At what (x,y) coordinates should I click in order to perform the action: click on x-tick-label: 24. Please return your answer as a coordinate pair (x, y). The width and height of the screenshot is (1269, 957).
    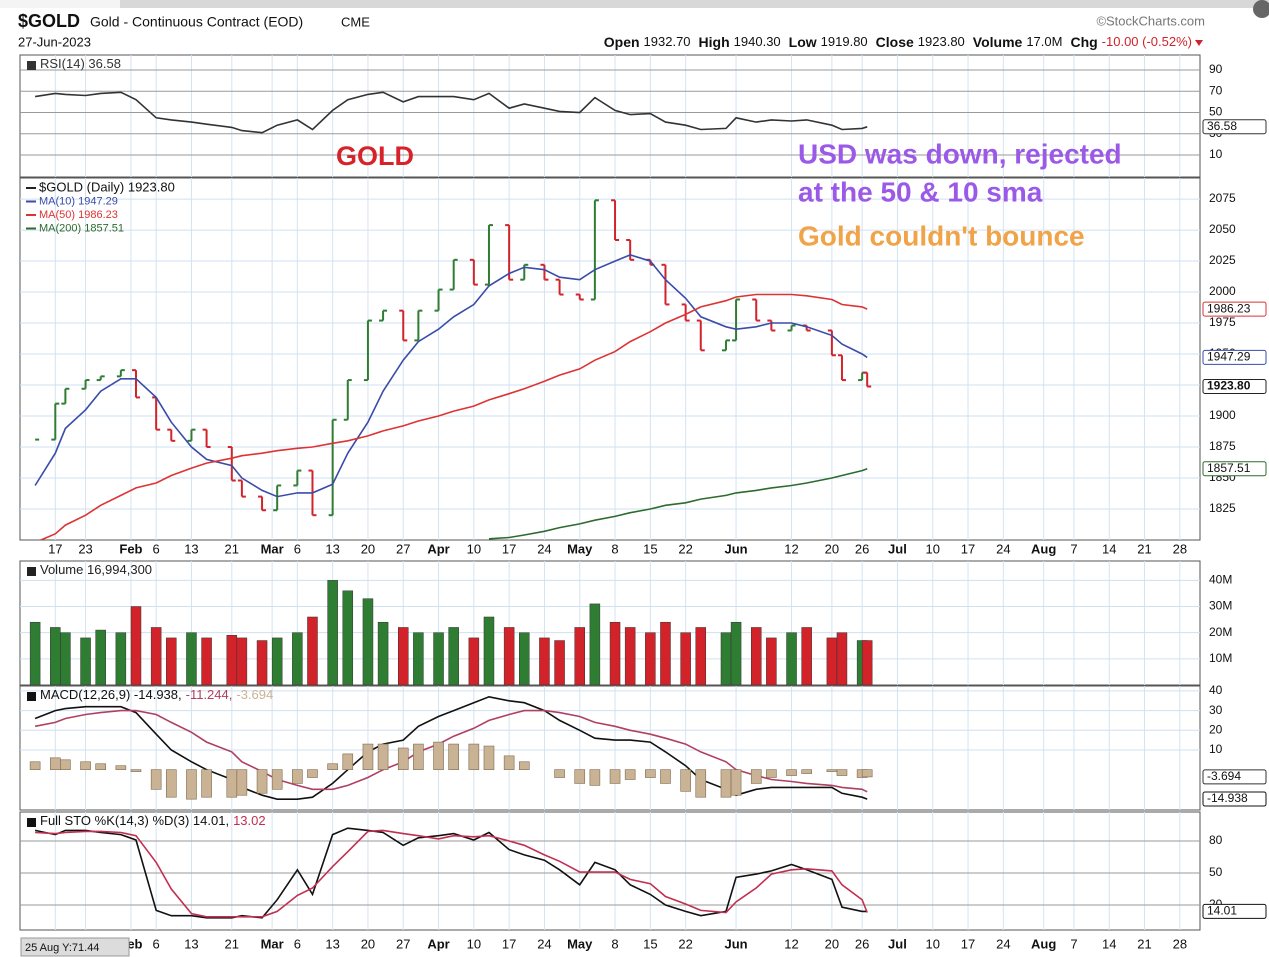
    Looking at the image, I should click on (1003, 943).